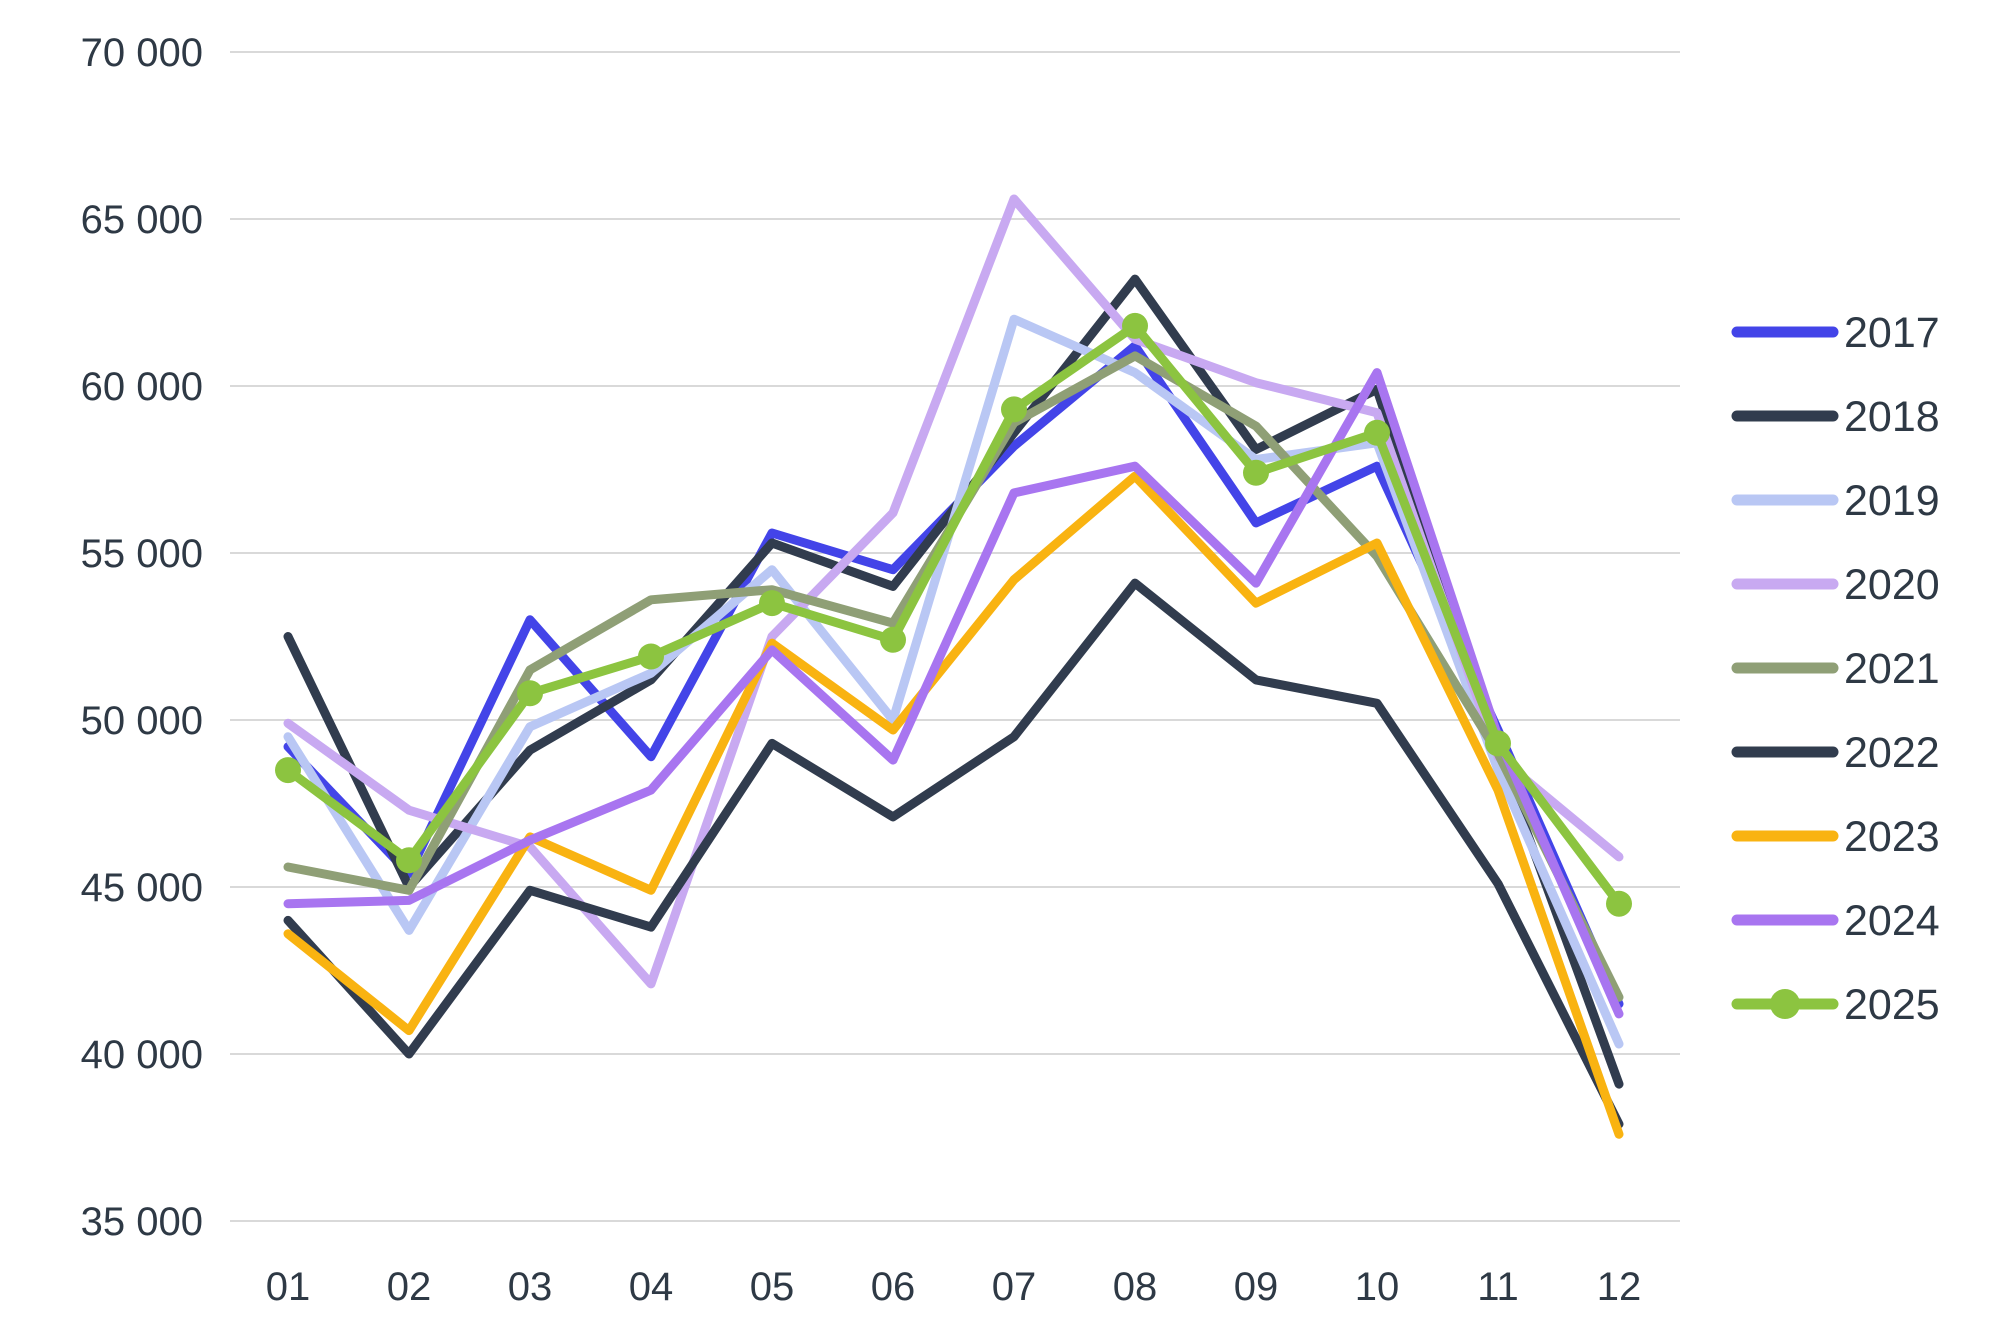 The width and height of the screenshot is (2002, 1339). Describe the element at coordinates (142, 721) in the screenshot. I see `y-tick-label: 50 000` at that location.